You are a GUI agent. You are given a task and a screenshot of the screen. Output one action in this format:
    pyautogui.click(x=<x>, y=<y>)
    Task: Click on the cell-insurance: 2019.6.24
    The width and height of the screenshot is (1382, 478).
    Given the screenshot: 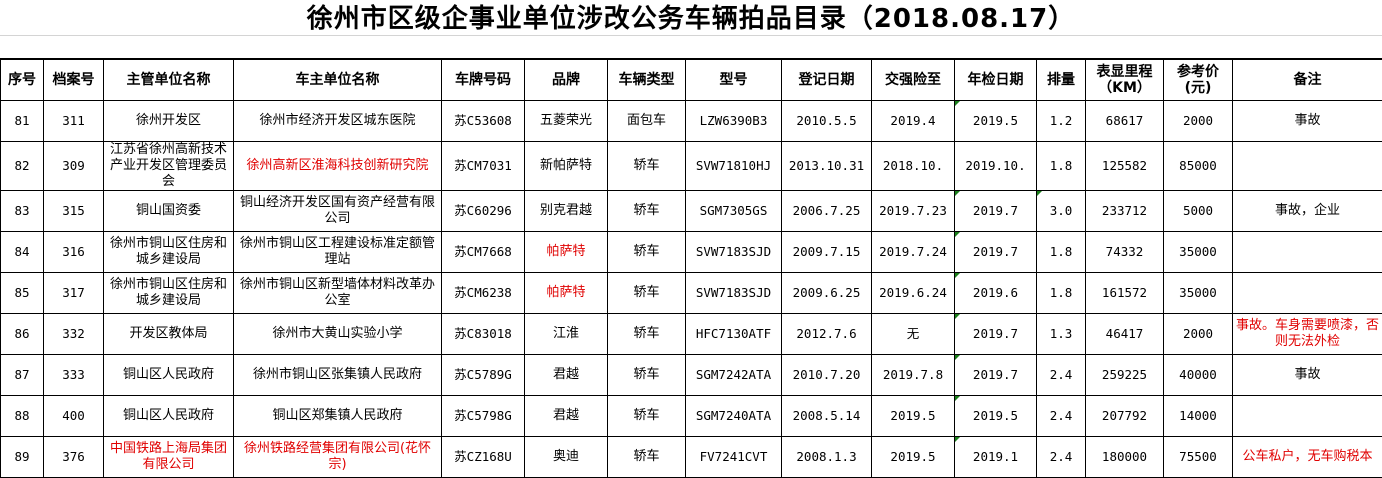 What is the action you would take?
    pyautogui.click(x=913, y=293)
    